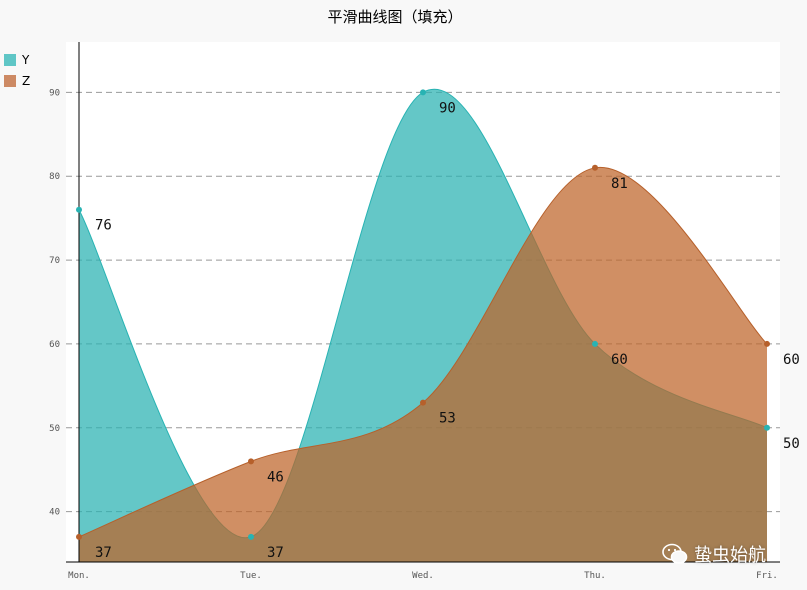 The image size is (807, 590). Describe the element at coordinates (251, 576) in the screenshot. I see `x-tick-label-1: Tue.` at that location.